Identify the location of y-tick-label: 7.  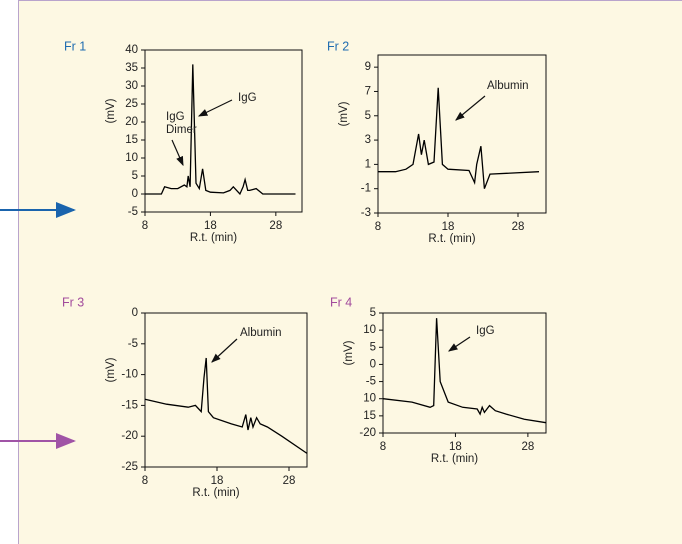
(368, 91).